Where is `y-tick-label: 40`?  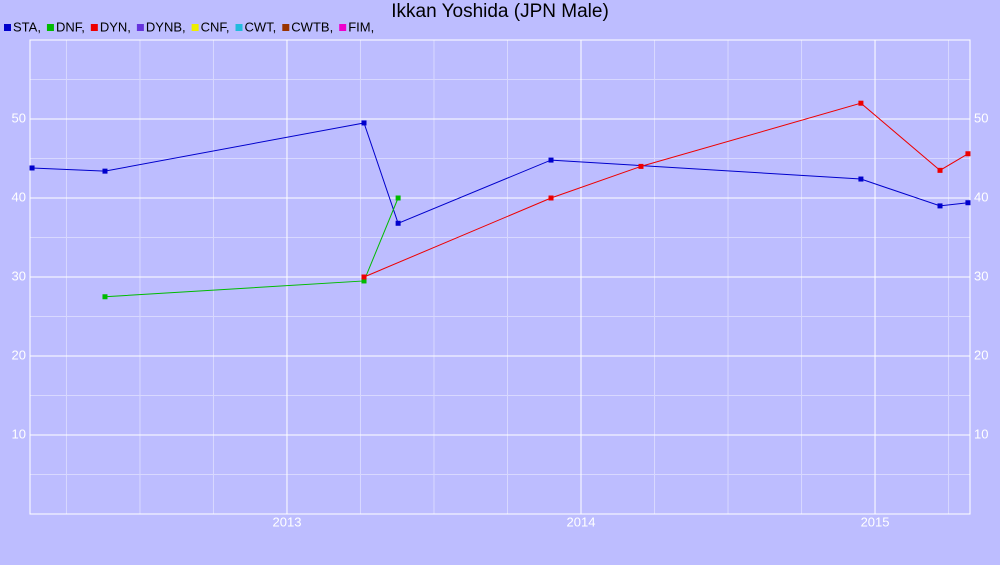 y-tick-label: 40 is located at coordinates (19, 196).